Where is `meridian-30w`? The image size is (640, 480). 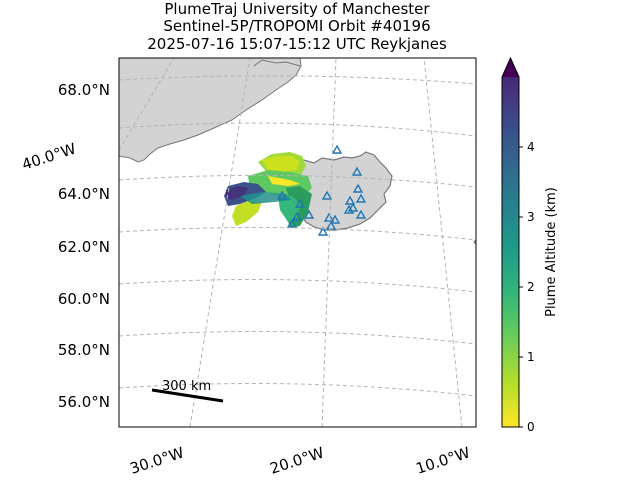
meridian-30w is located at coordinates (220, 242).